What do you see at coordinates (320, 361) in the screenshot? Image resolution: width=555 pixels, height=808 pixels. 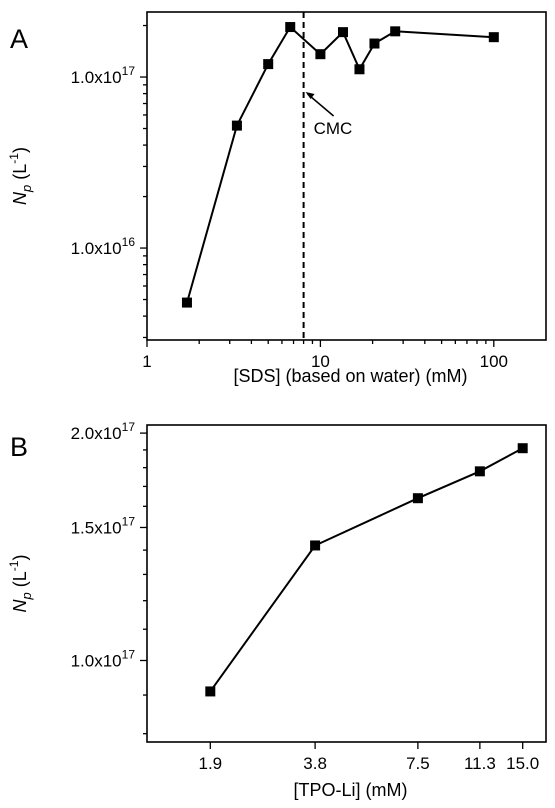 I see `x-tick-label: 10` at bounding box center [320, 361].